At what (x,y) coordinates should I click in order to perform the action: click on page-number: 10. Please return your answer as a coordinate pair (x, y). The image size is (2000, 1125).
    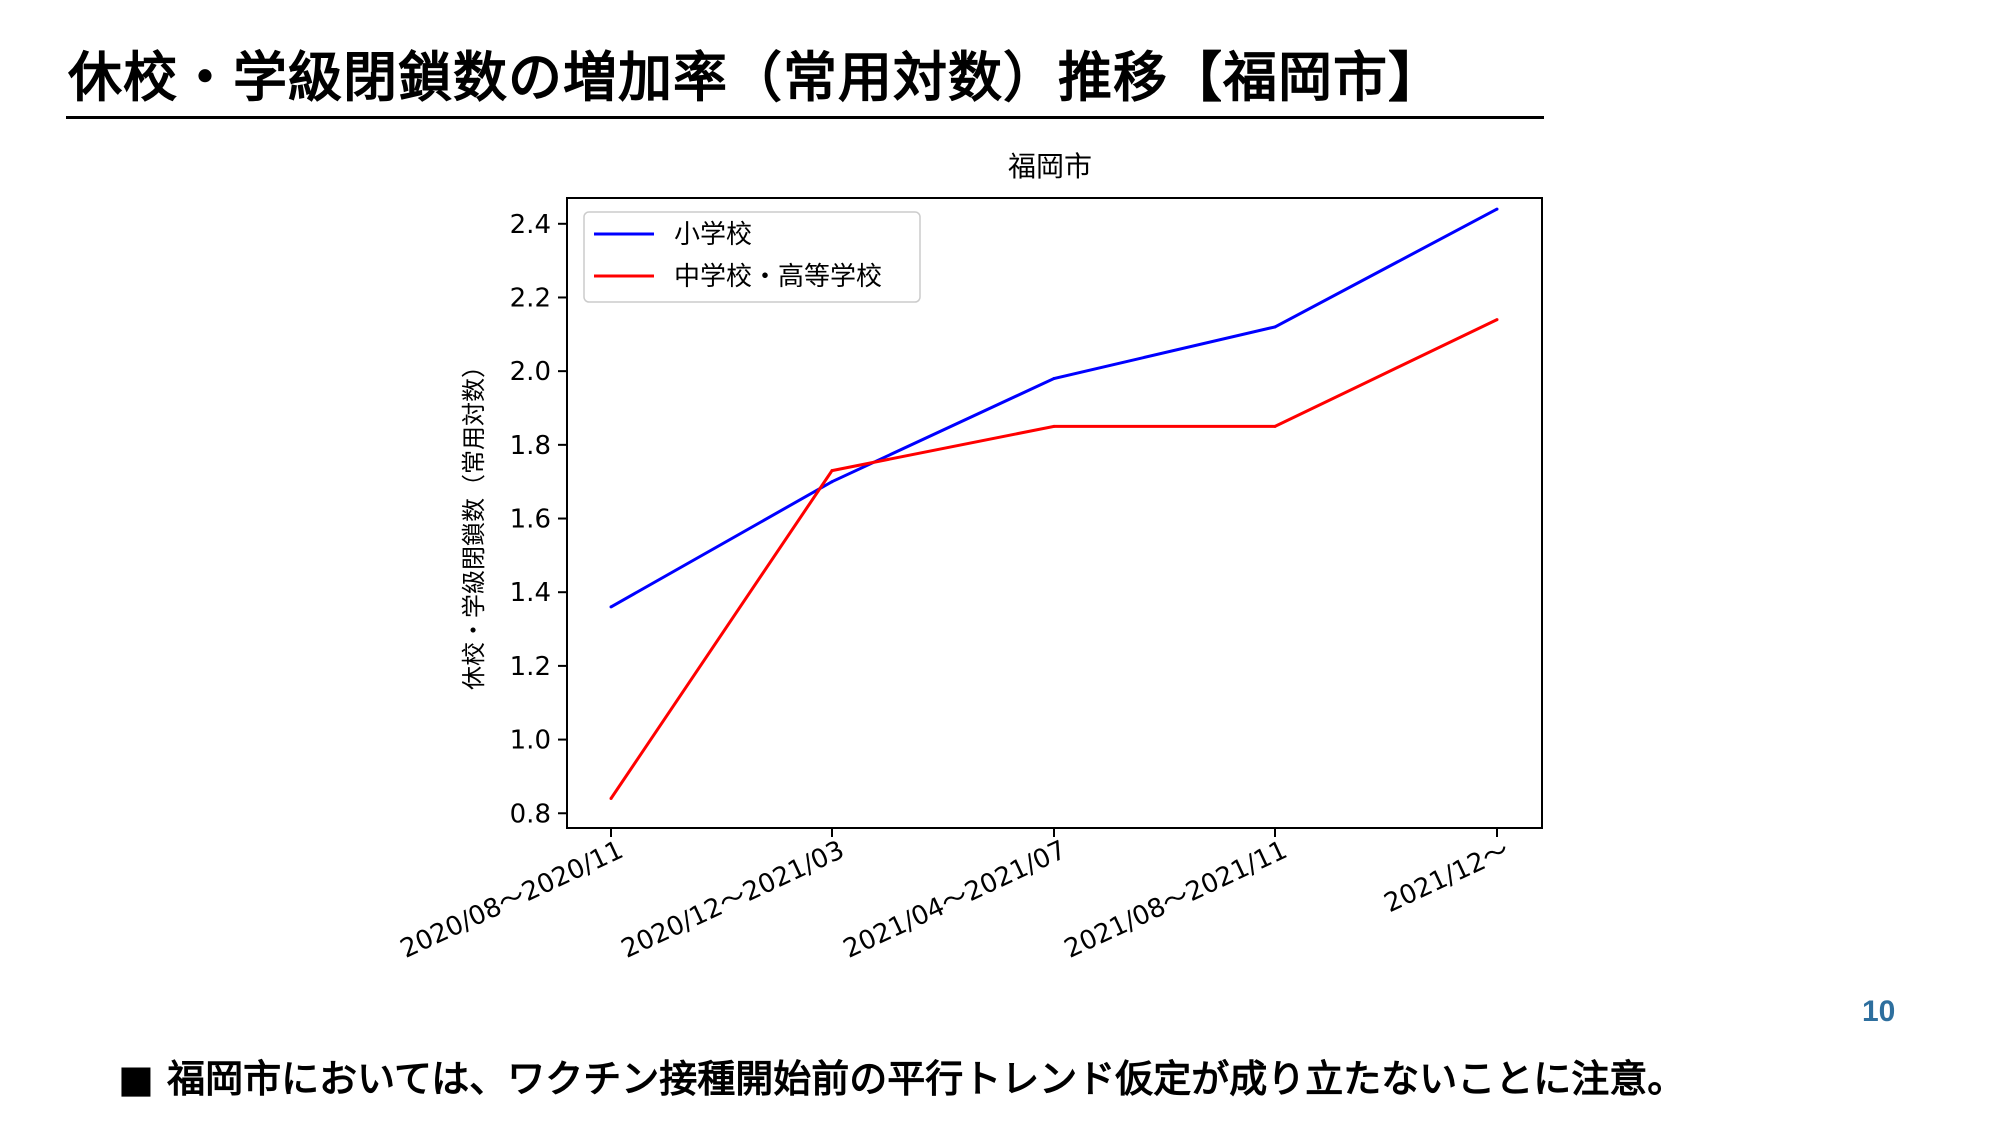
    Looking at the image, I should click on (1879, 1011).